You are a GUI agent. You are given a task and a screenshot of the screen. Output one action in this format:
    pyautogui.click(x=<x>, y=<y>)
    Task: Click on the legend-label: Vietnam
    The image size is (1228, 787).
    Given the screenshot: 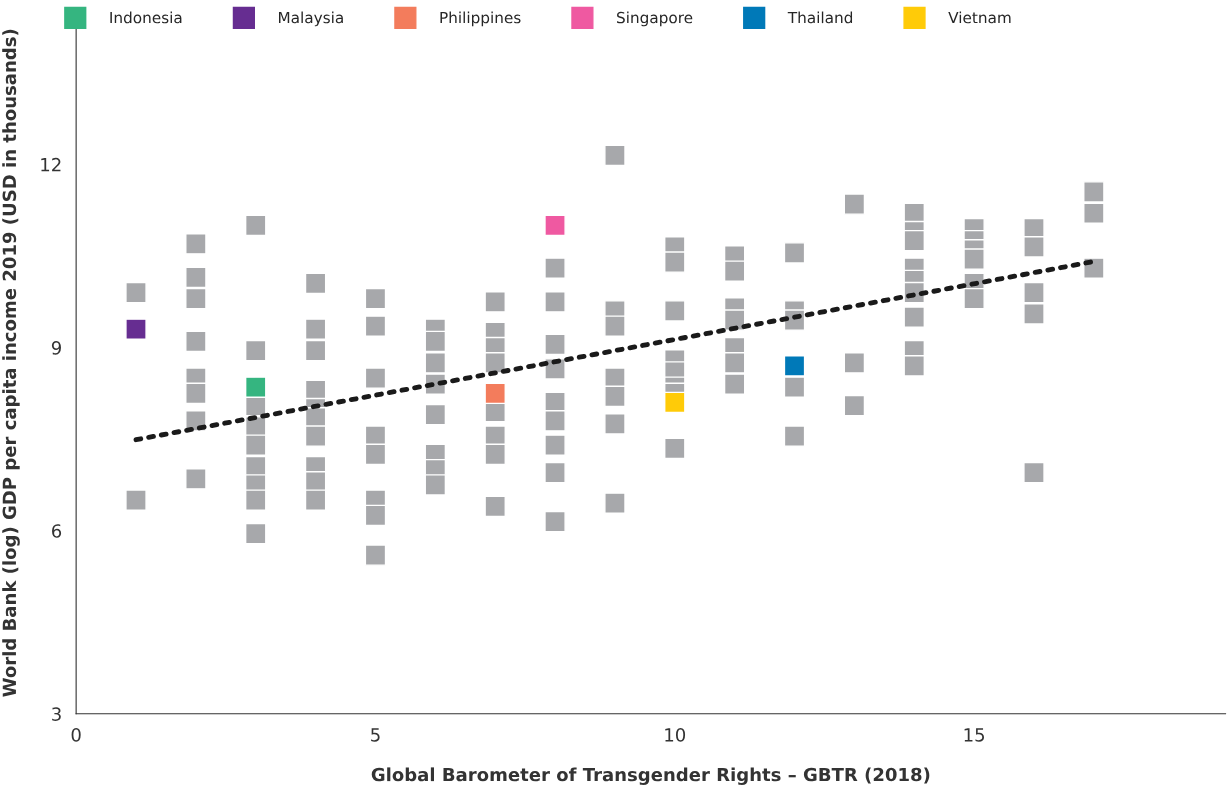 What is the action you would take?
    pyautogui.click(x=979, y=17)
    